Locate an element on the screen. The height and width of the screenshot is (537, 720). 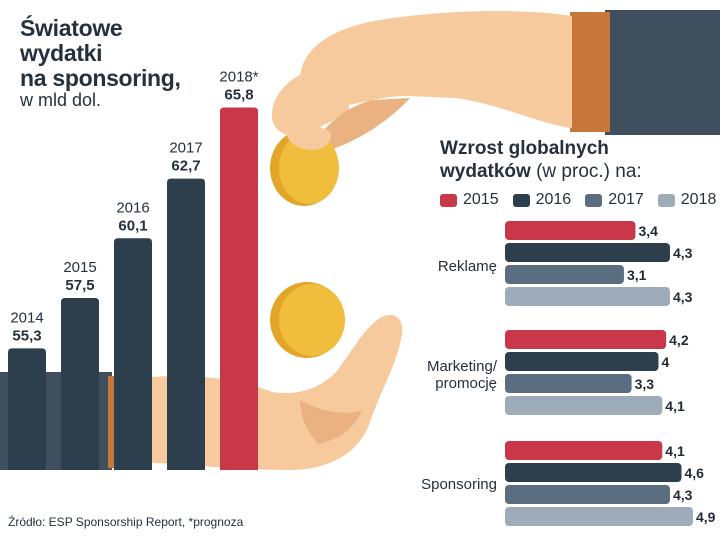
legend-item-2018: 2018 is located at coordinates (687, 200).